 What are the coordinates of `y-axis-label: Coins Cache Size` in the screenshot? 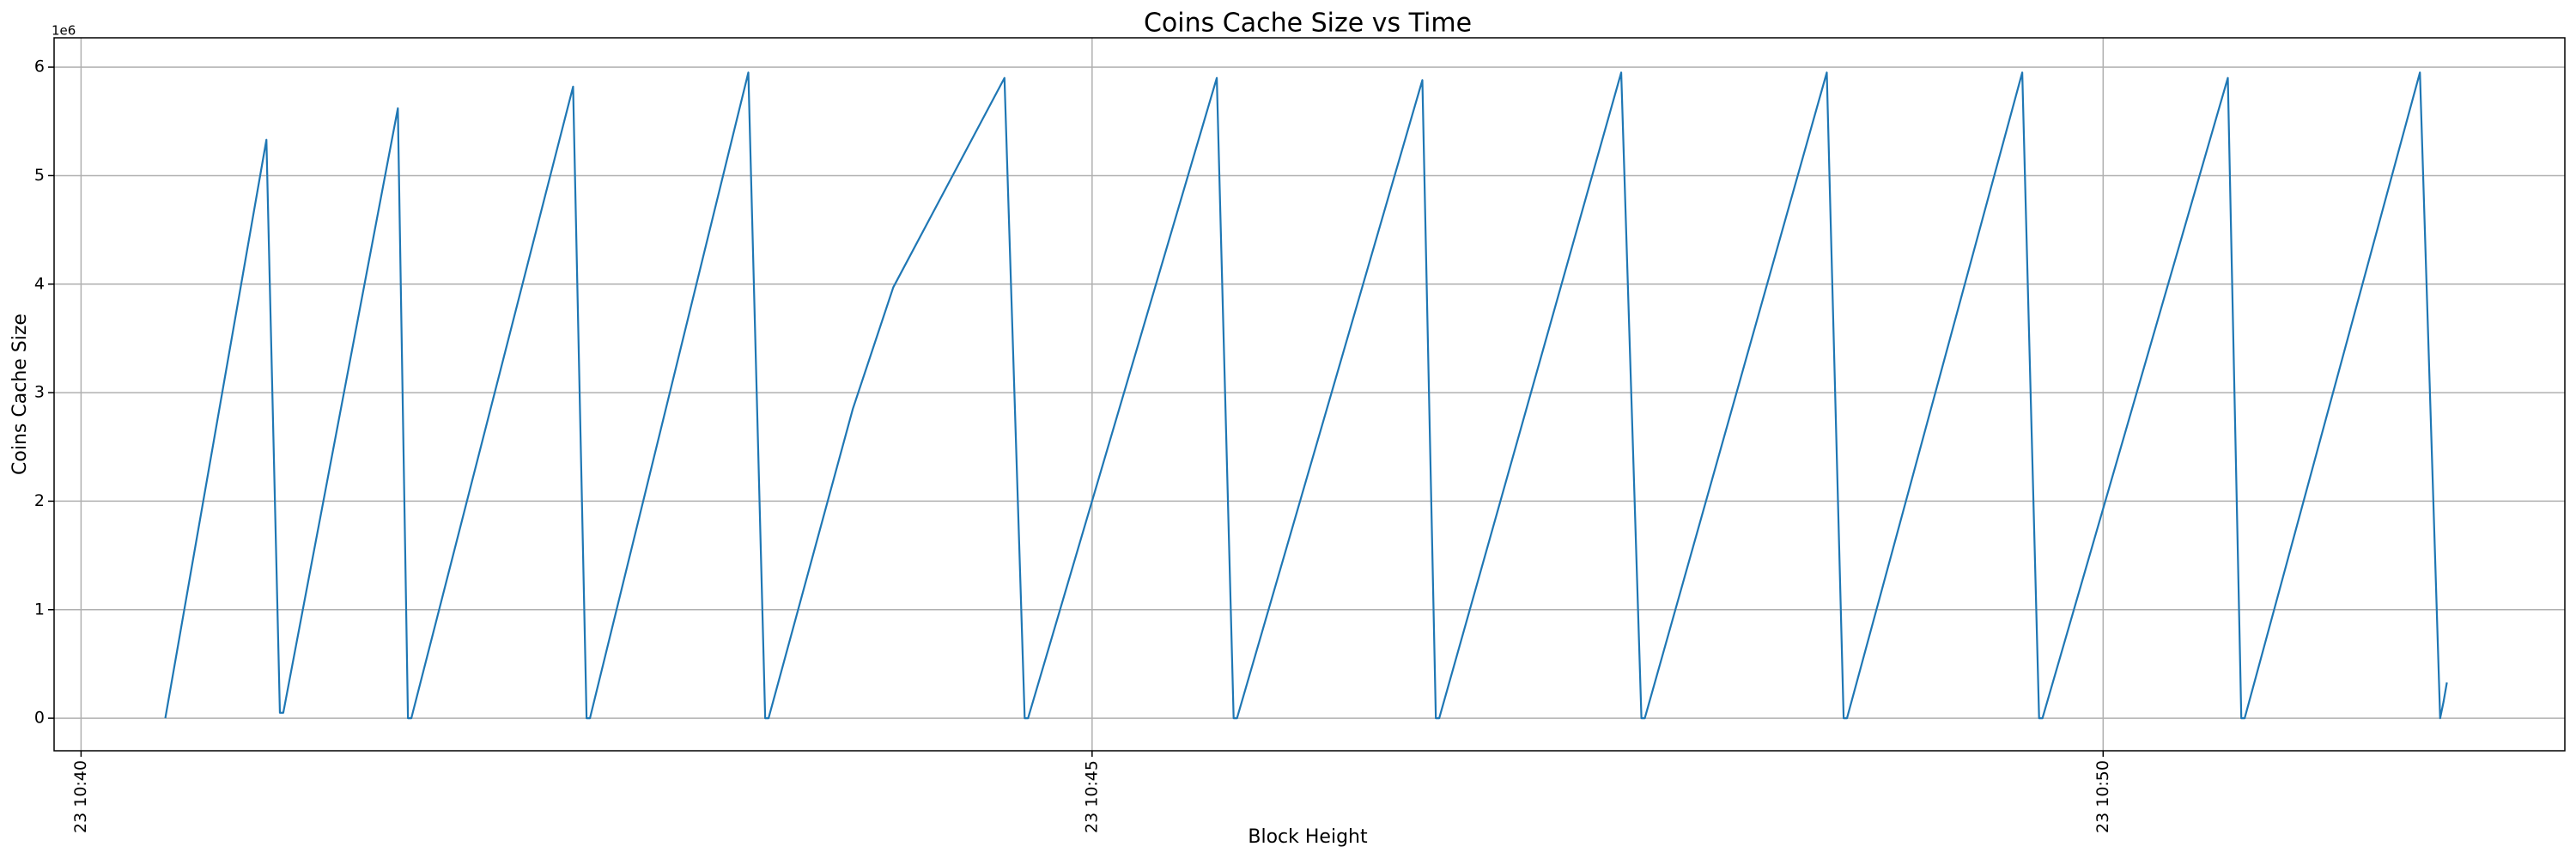 It's located at (20, 394).